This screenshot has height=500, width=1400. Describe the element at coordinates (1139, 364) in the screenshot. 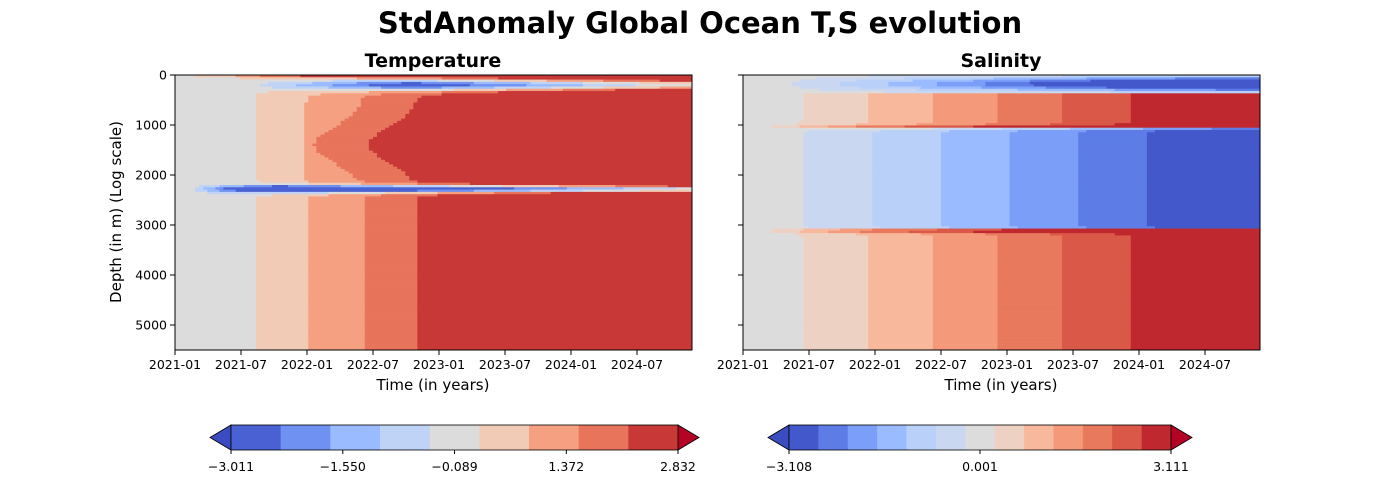

I see `x-tick-label: 2024-01` at that location.